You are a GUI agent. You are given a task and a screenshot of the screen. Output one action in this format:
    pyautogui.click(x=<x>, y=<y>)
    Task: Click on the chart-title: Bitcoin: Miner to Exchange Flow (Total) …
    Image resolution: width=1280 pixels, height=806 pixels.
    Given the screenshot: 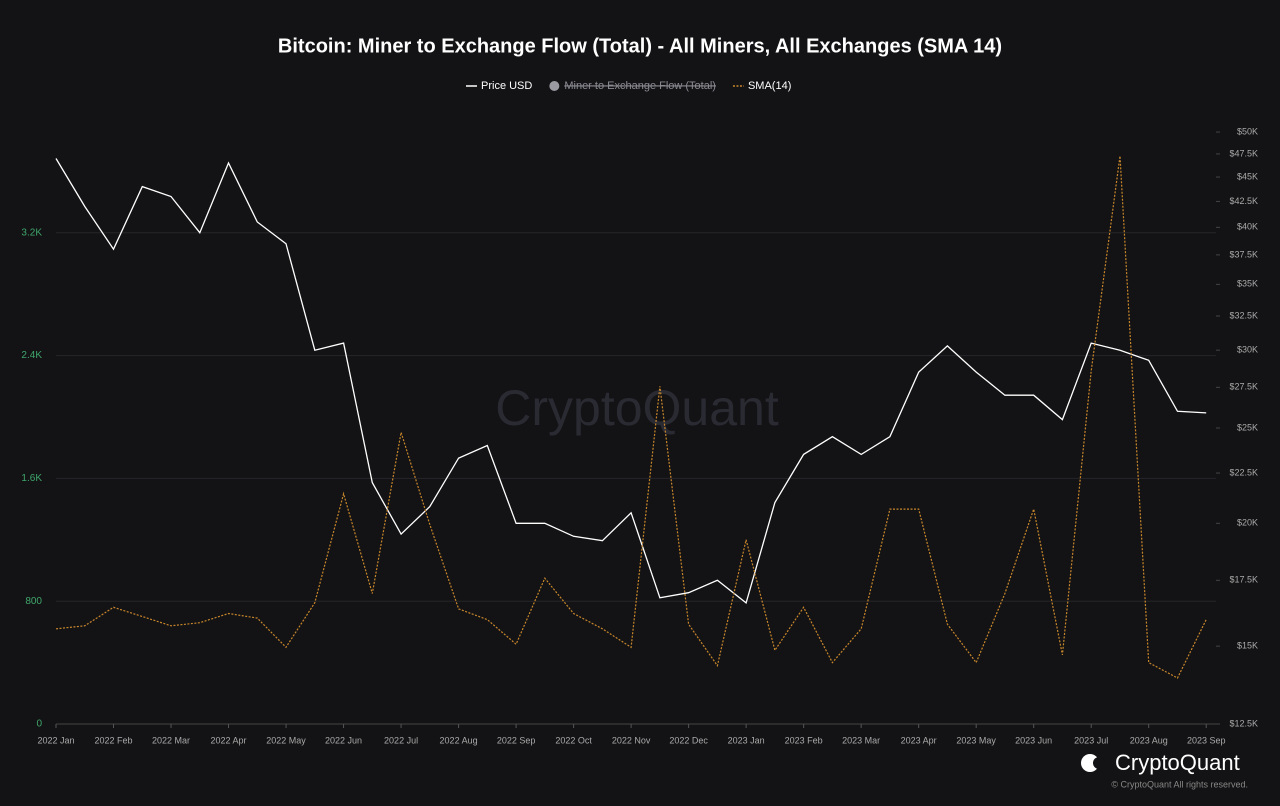 What is the action you would take?
    pyautogui.click(x=640, y=46)
    